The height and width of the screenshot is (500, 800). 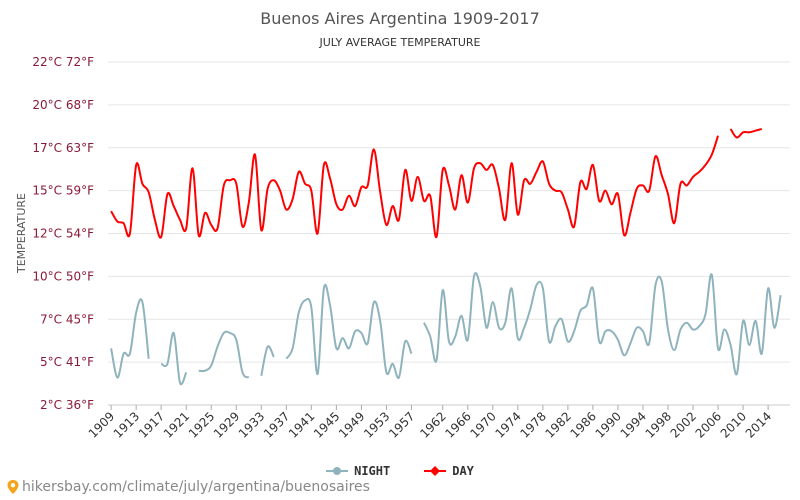 What do you see at coordinates (201, 424) in the screenshot?
I see `x-tick-label: 1925` at bounding box center [201, 424].